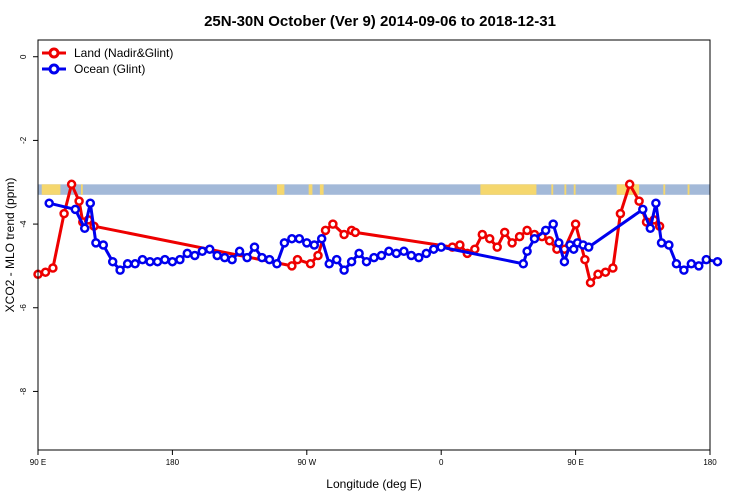 Image resolution: width=750 pixels, height=500 pixels. I want to click on y-tick-label: -2, so click(23, 140).